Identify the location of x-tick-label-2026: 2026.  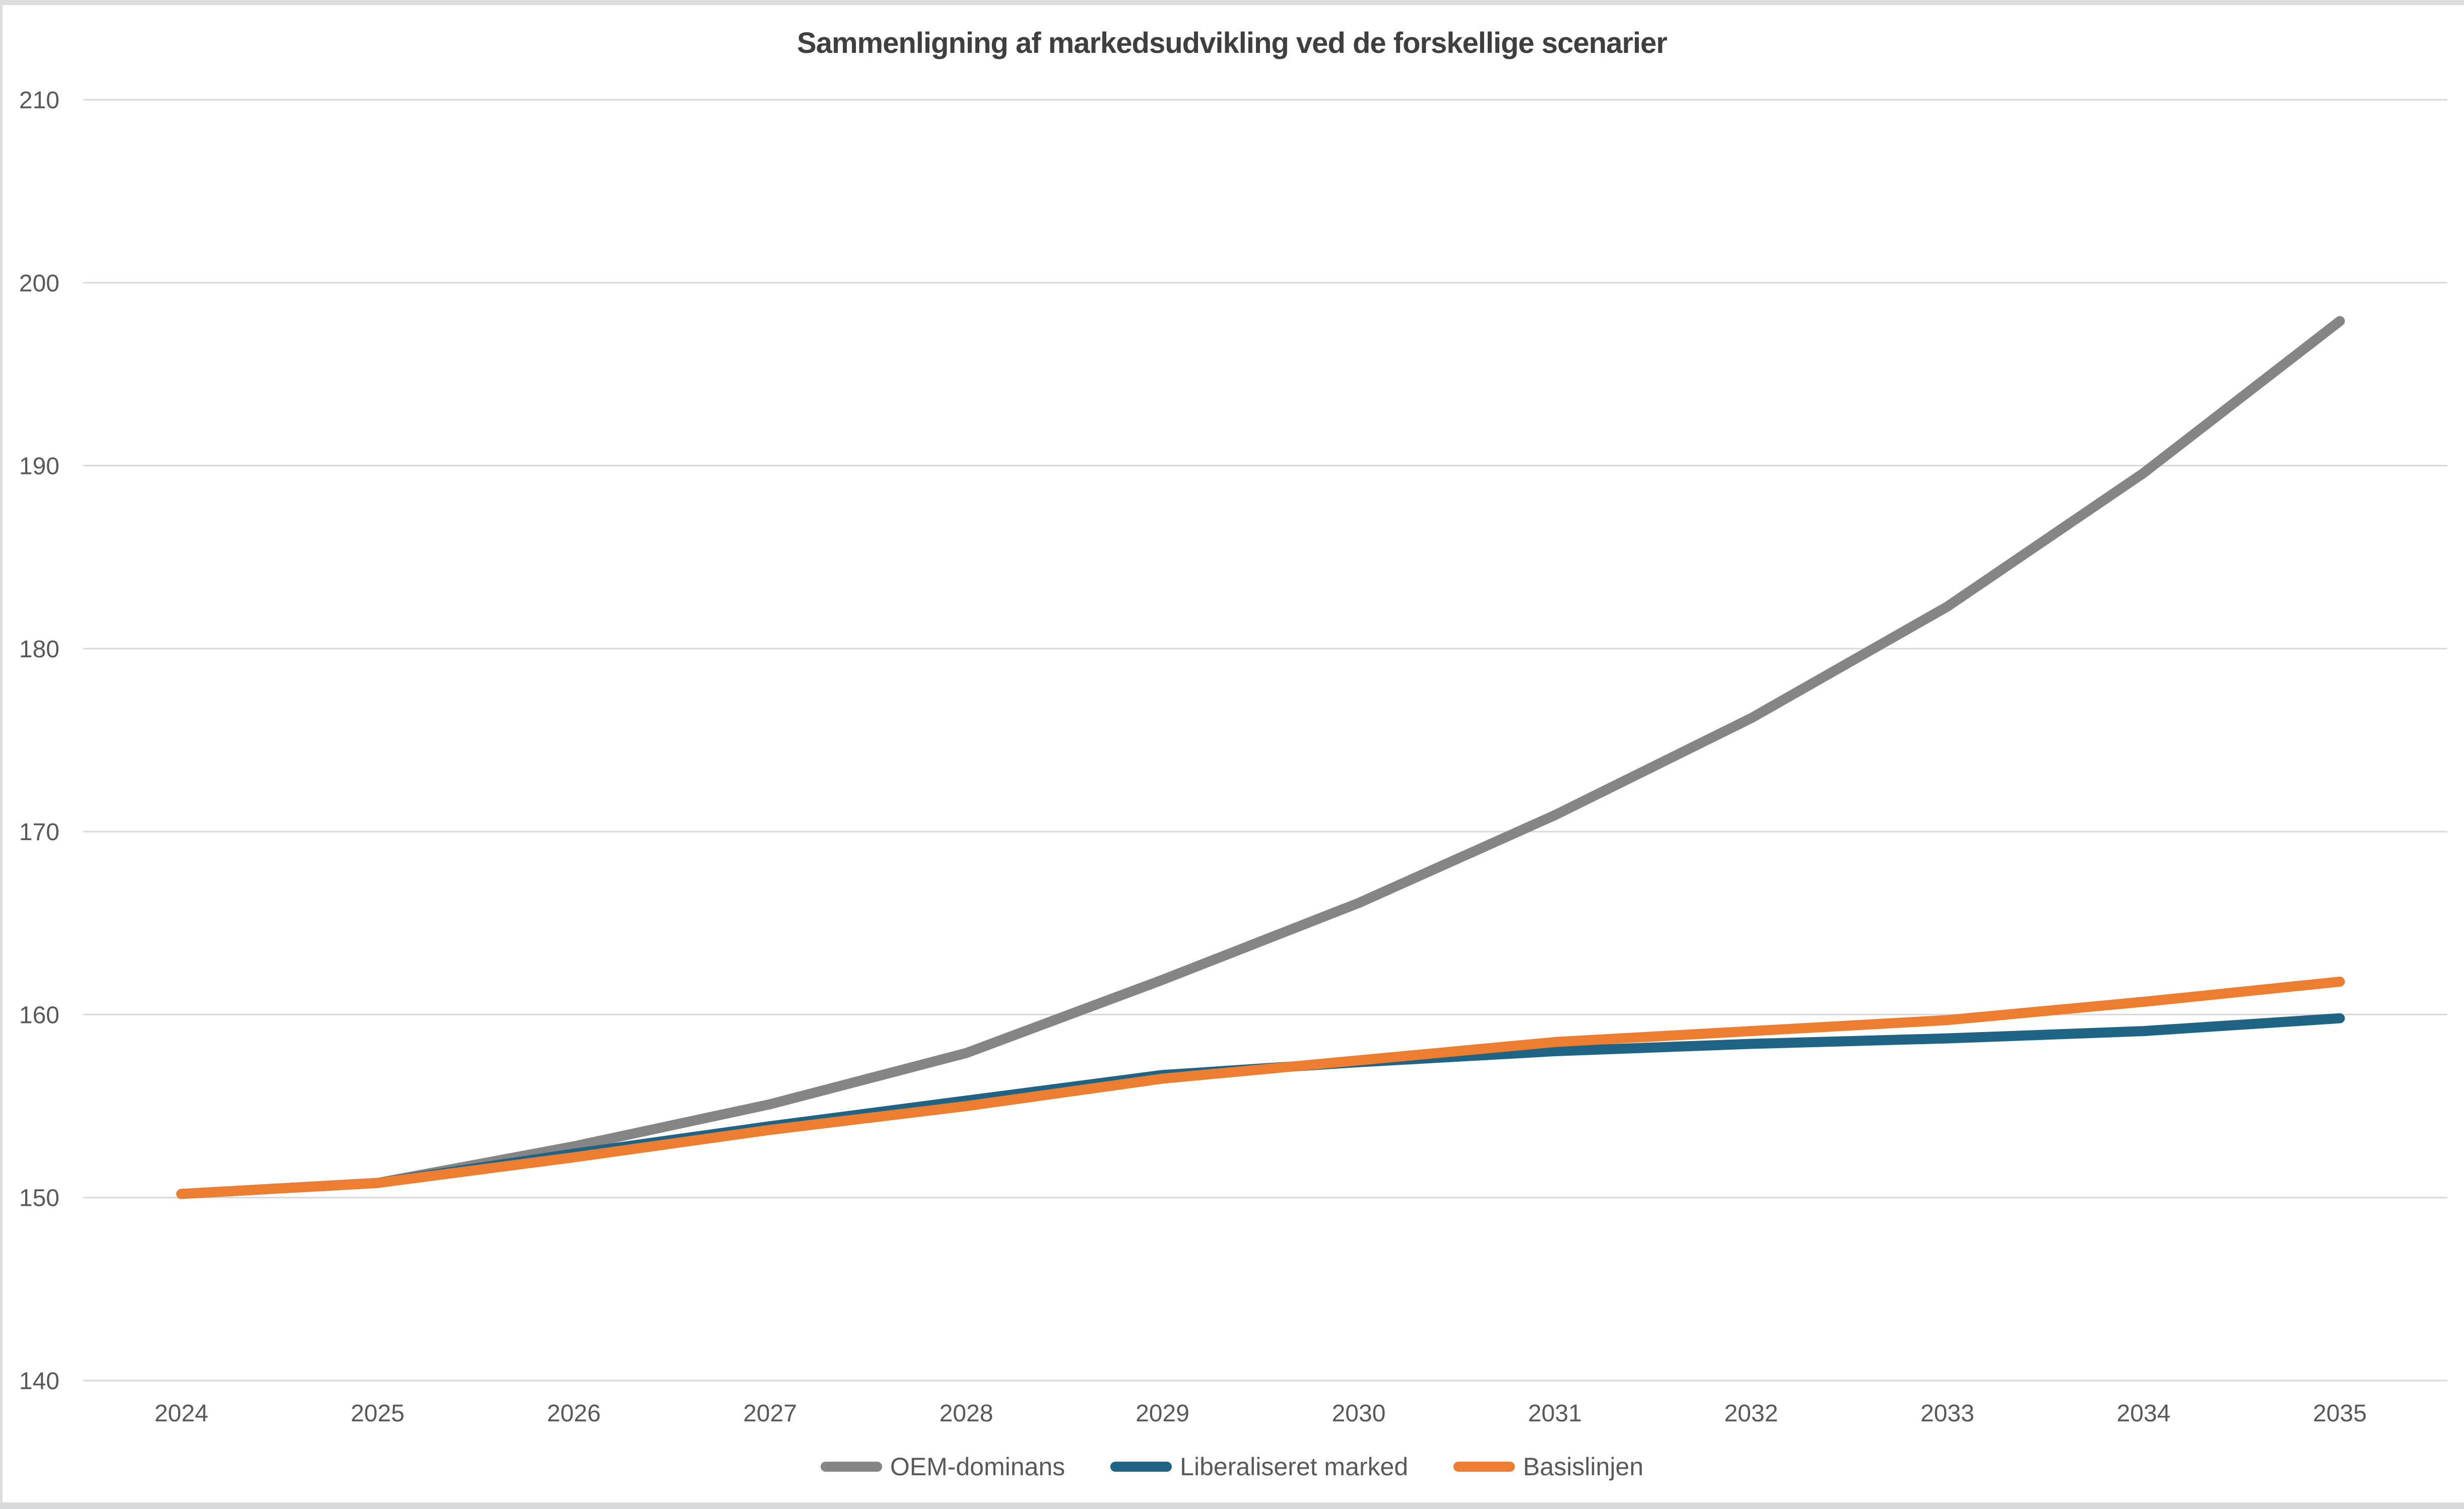
(574, 1413).